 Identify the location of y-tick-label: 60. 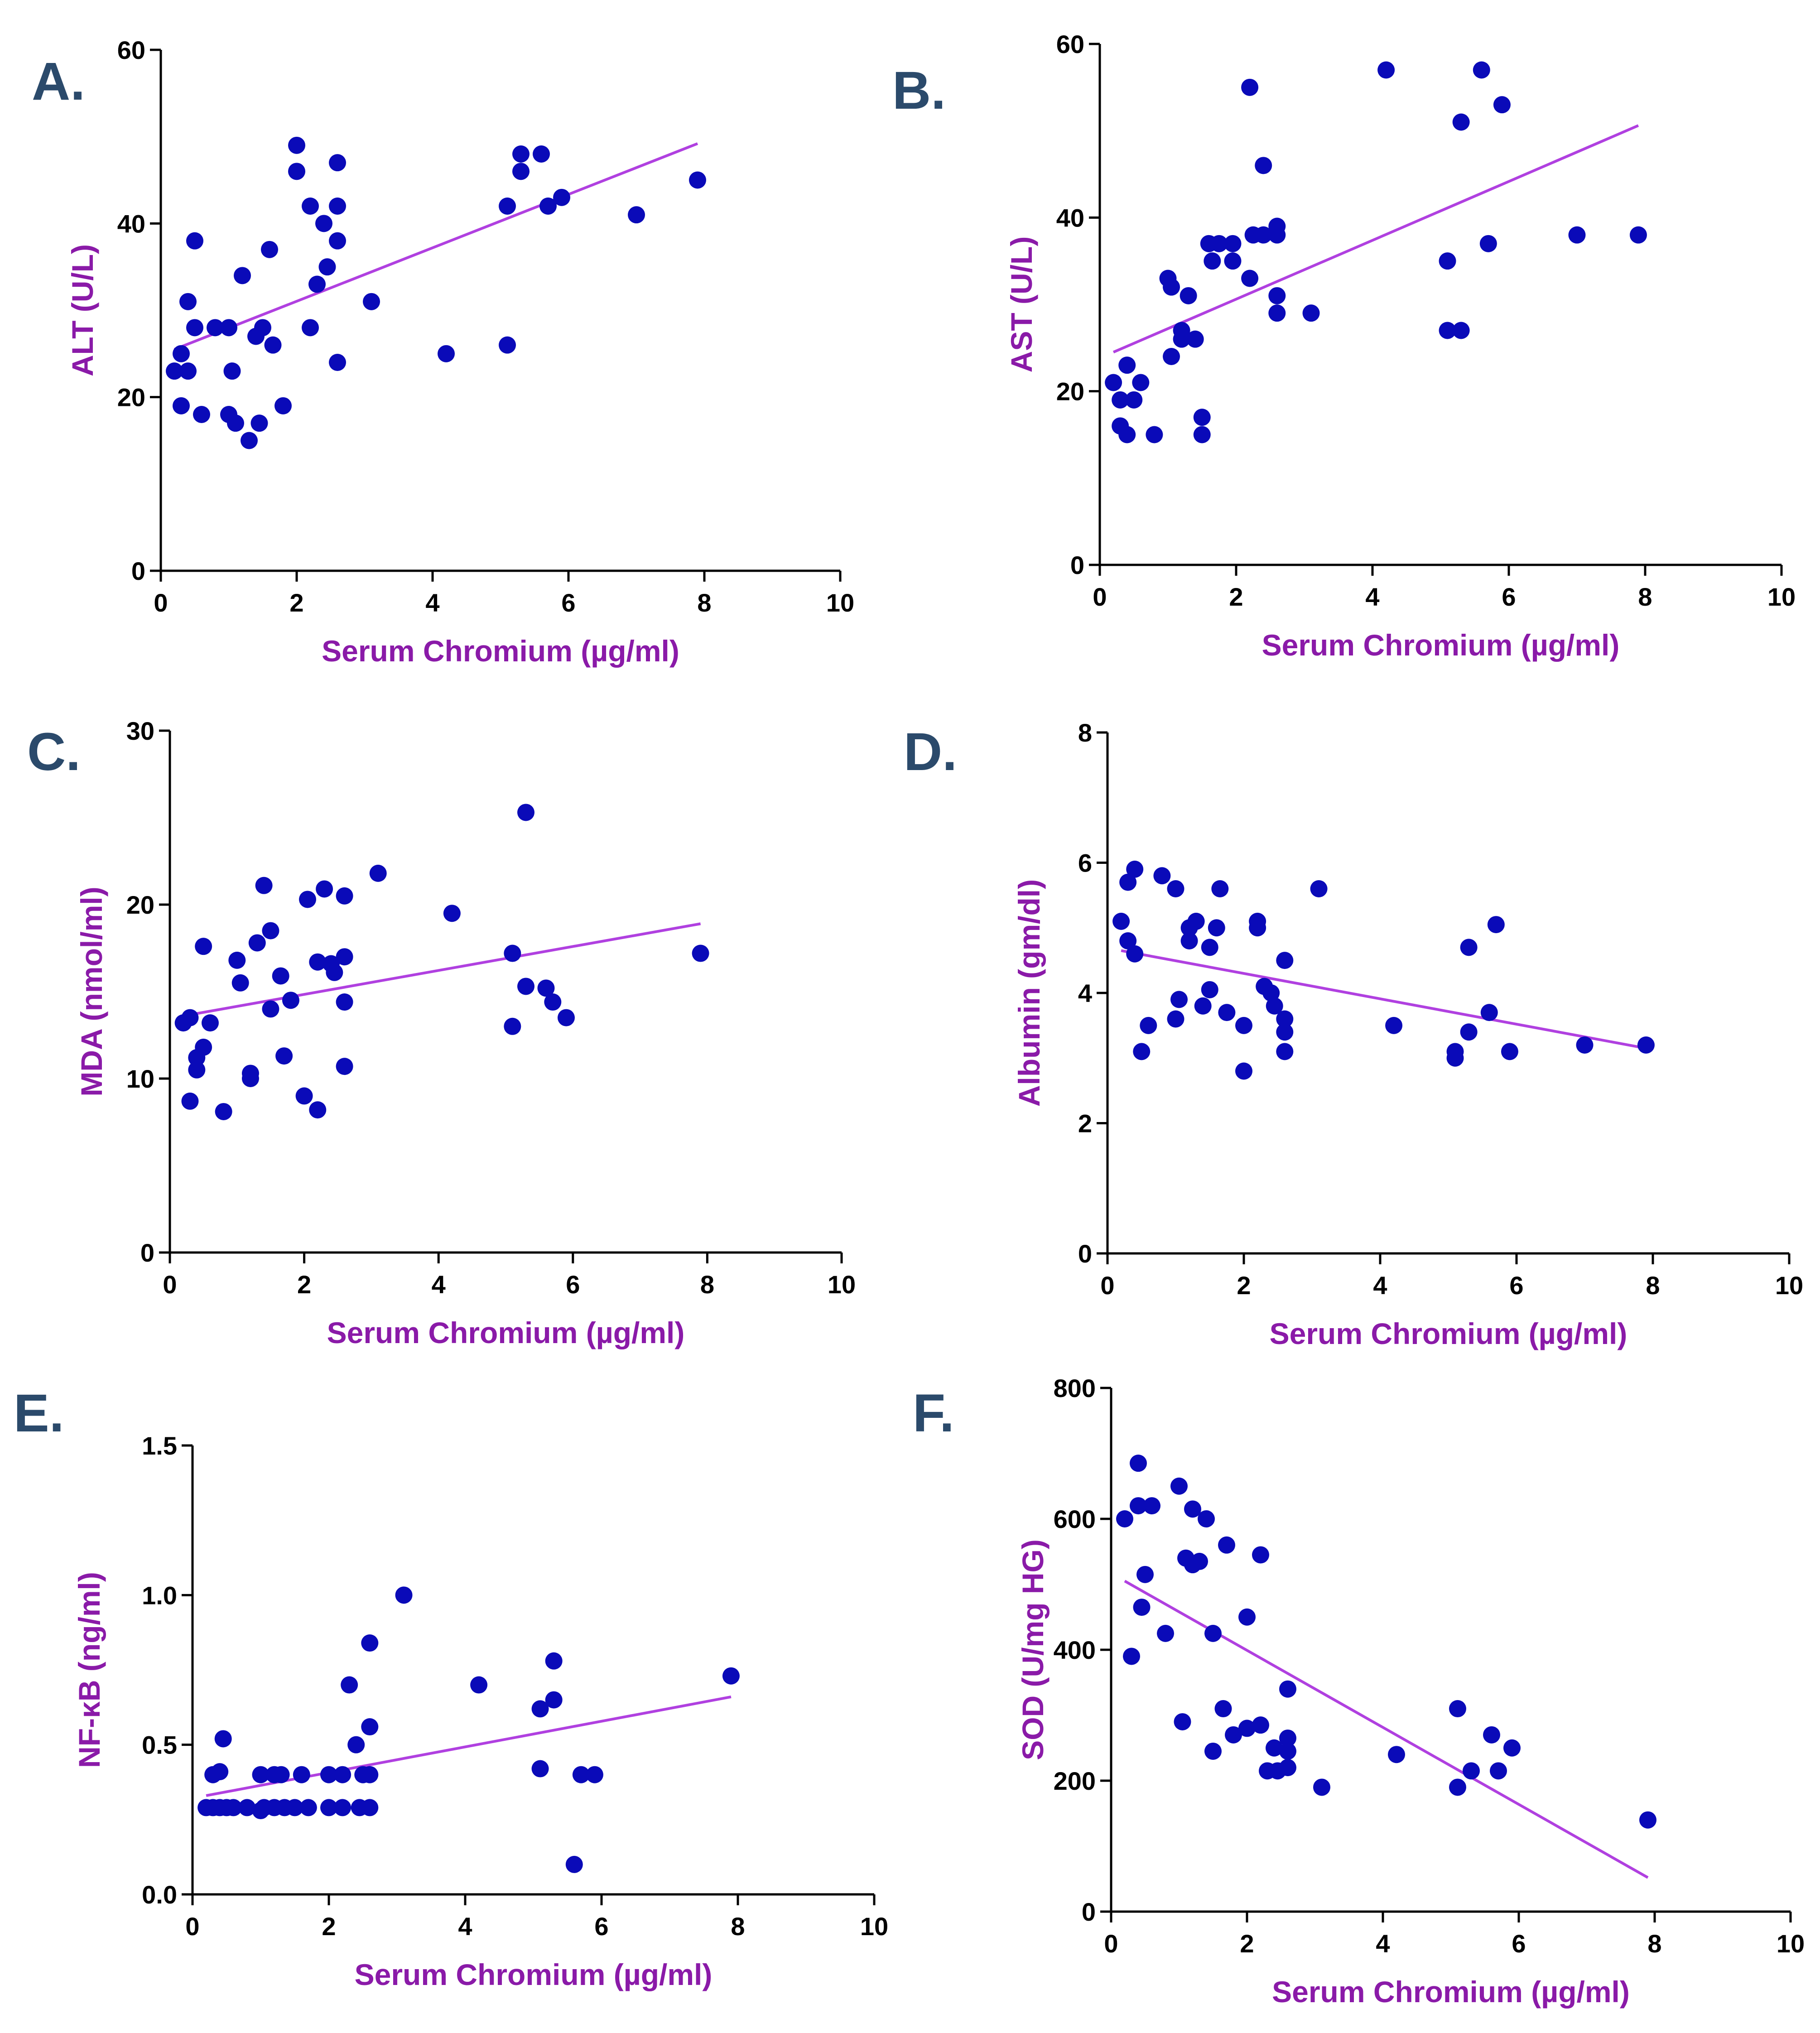
(131, 50).